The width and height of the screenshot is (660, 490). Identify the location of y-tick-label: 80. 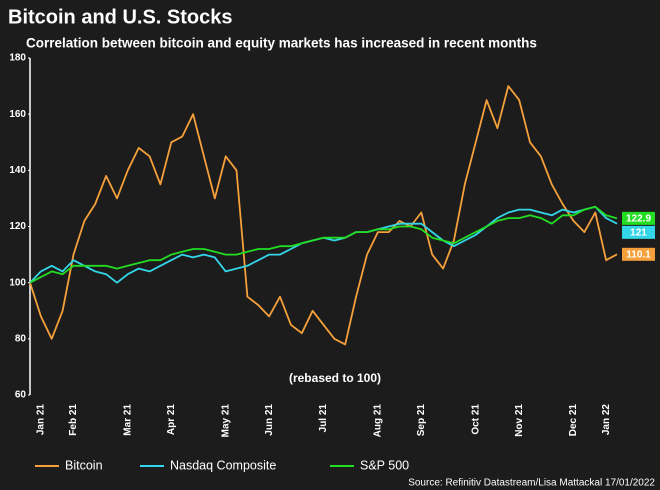
(21, 338).